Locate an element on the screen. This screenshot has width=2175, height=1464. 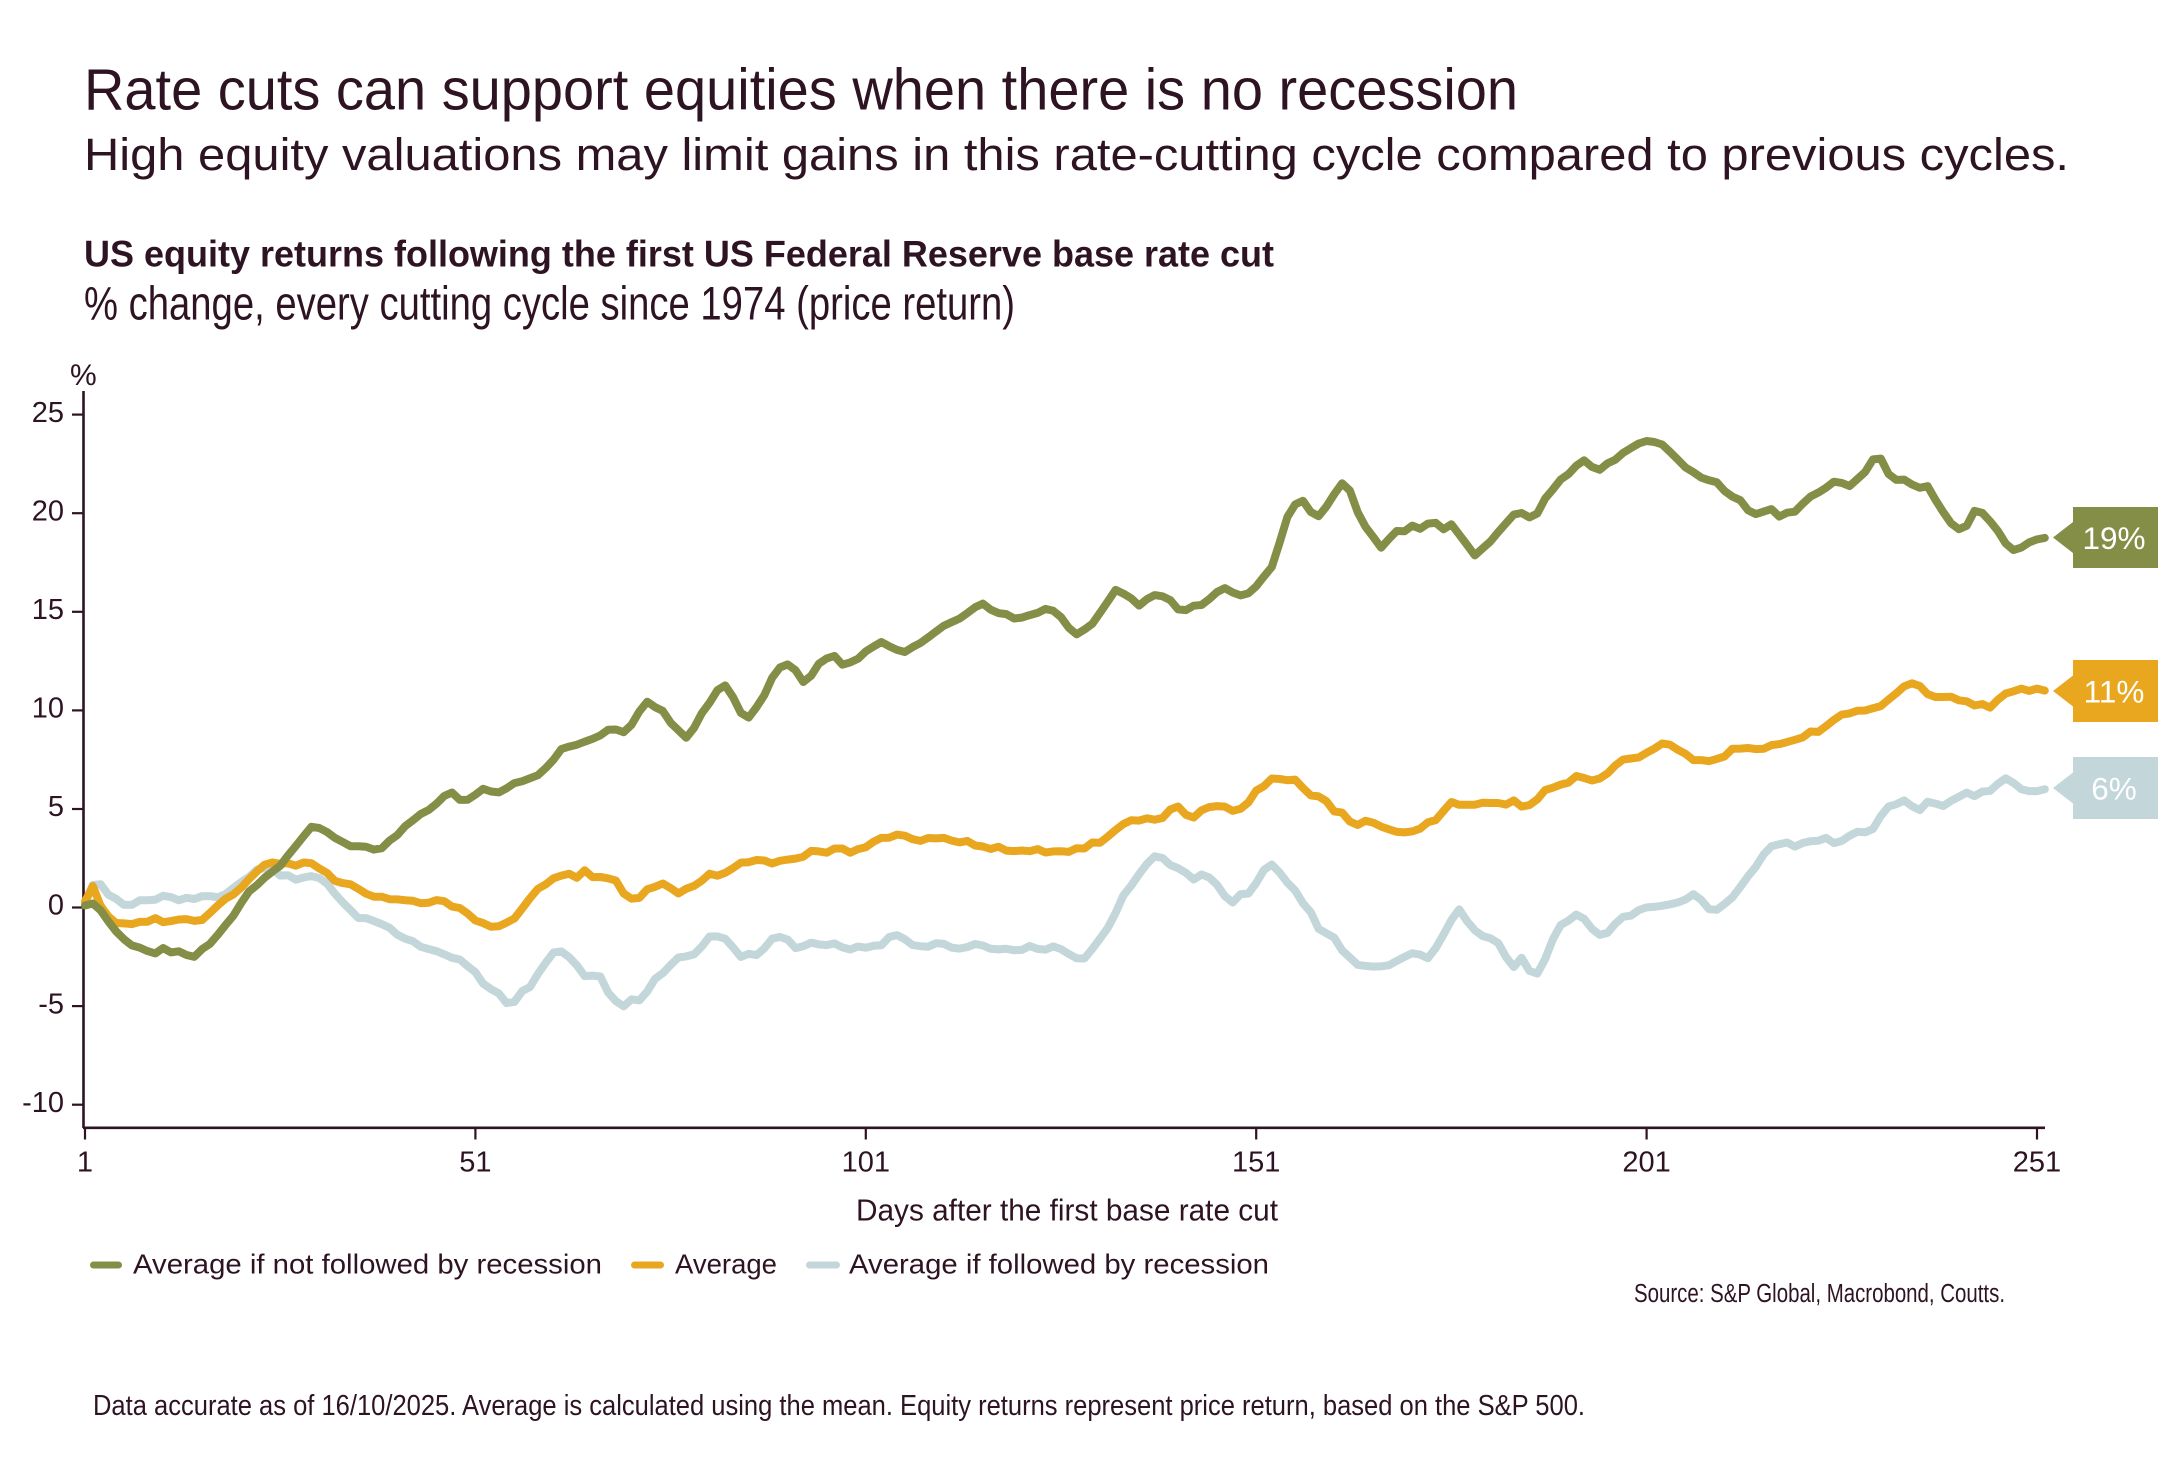
svg-text: 11% is located at coordinates (2114, 692).